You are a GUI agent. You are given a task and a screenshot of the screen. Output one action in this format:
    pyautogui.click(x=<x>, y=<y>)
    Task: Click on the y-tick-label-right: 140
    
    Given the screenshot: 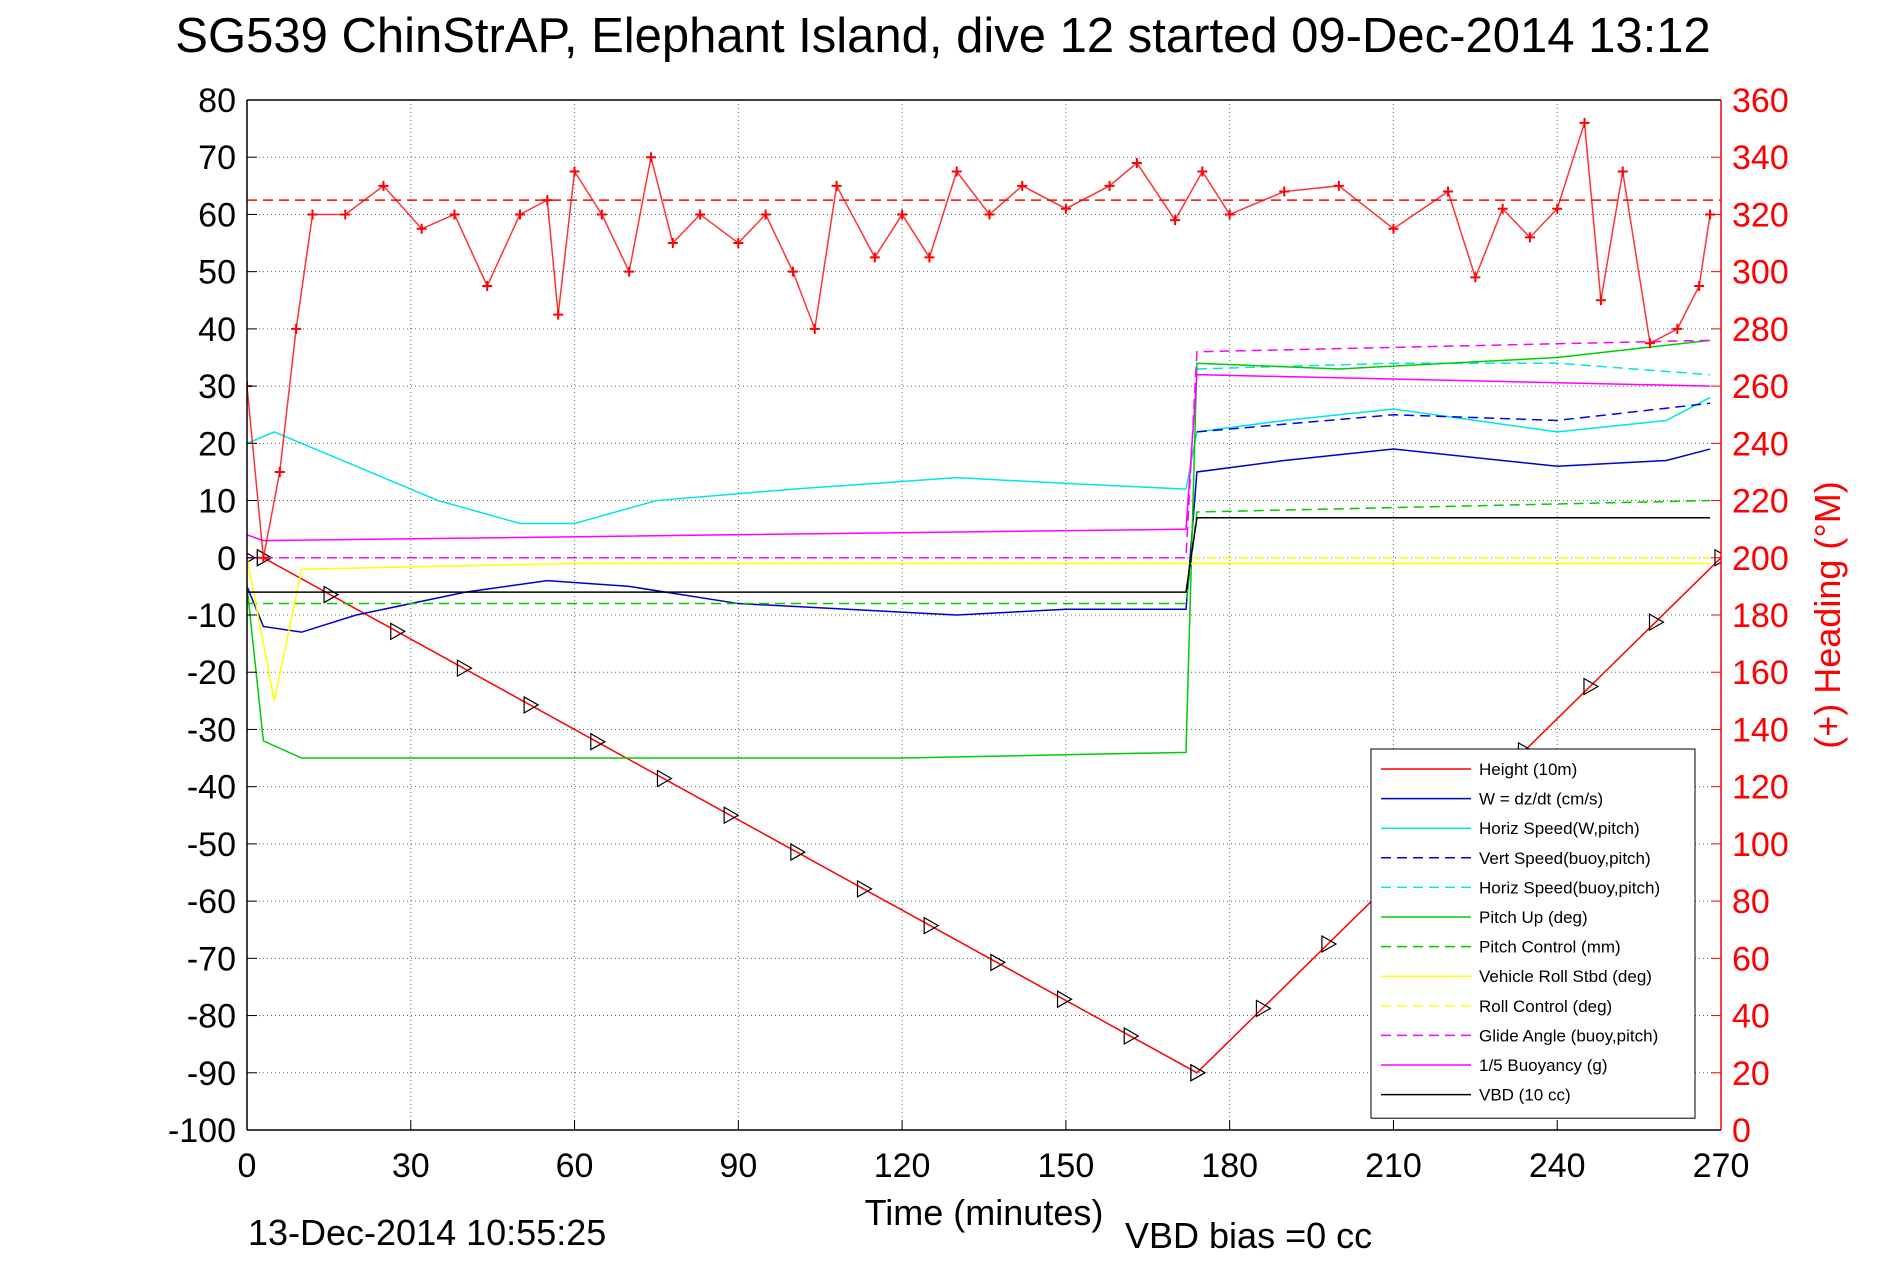 What is the action you would take?
    pyautogui.click(x=1760, y=730)
    